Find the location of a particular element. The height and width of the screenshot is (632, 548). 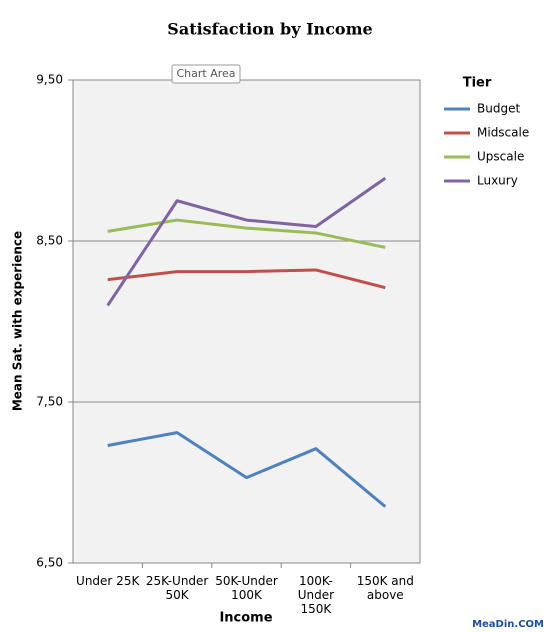

y-tick-label: 7,50 is located at coordinates (49, 402).